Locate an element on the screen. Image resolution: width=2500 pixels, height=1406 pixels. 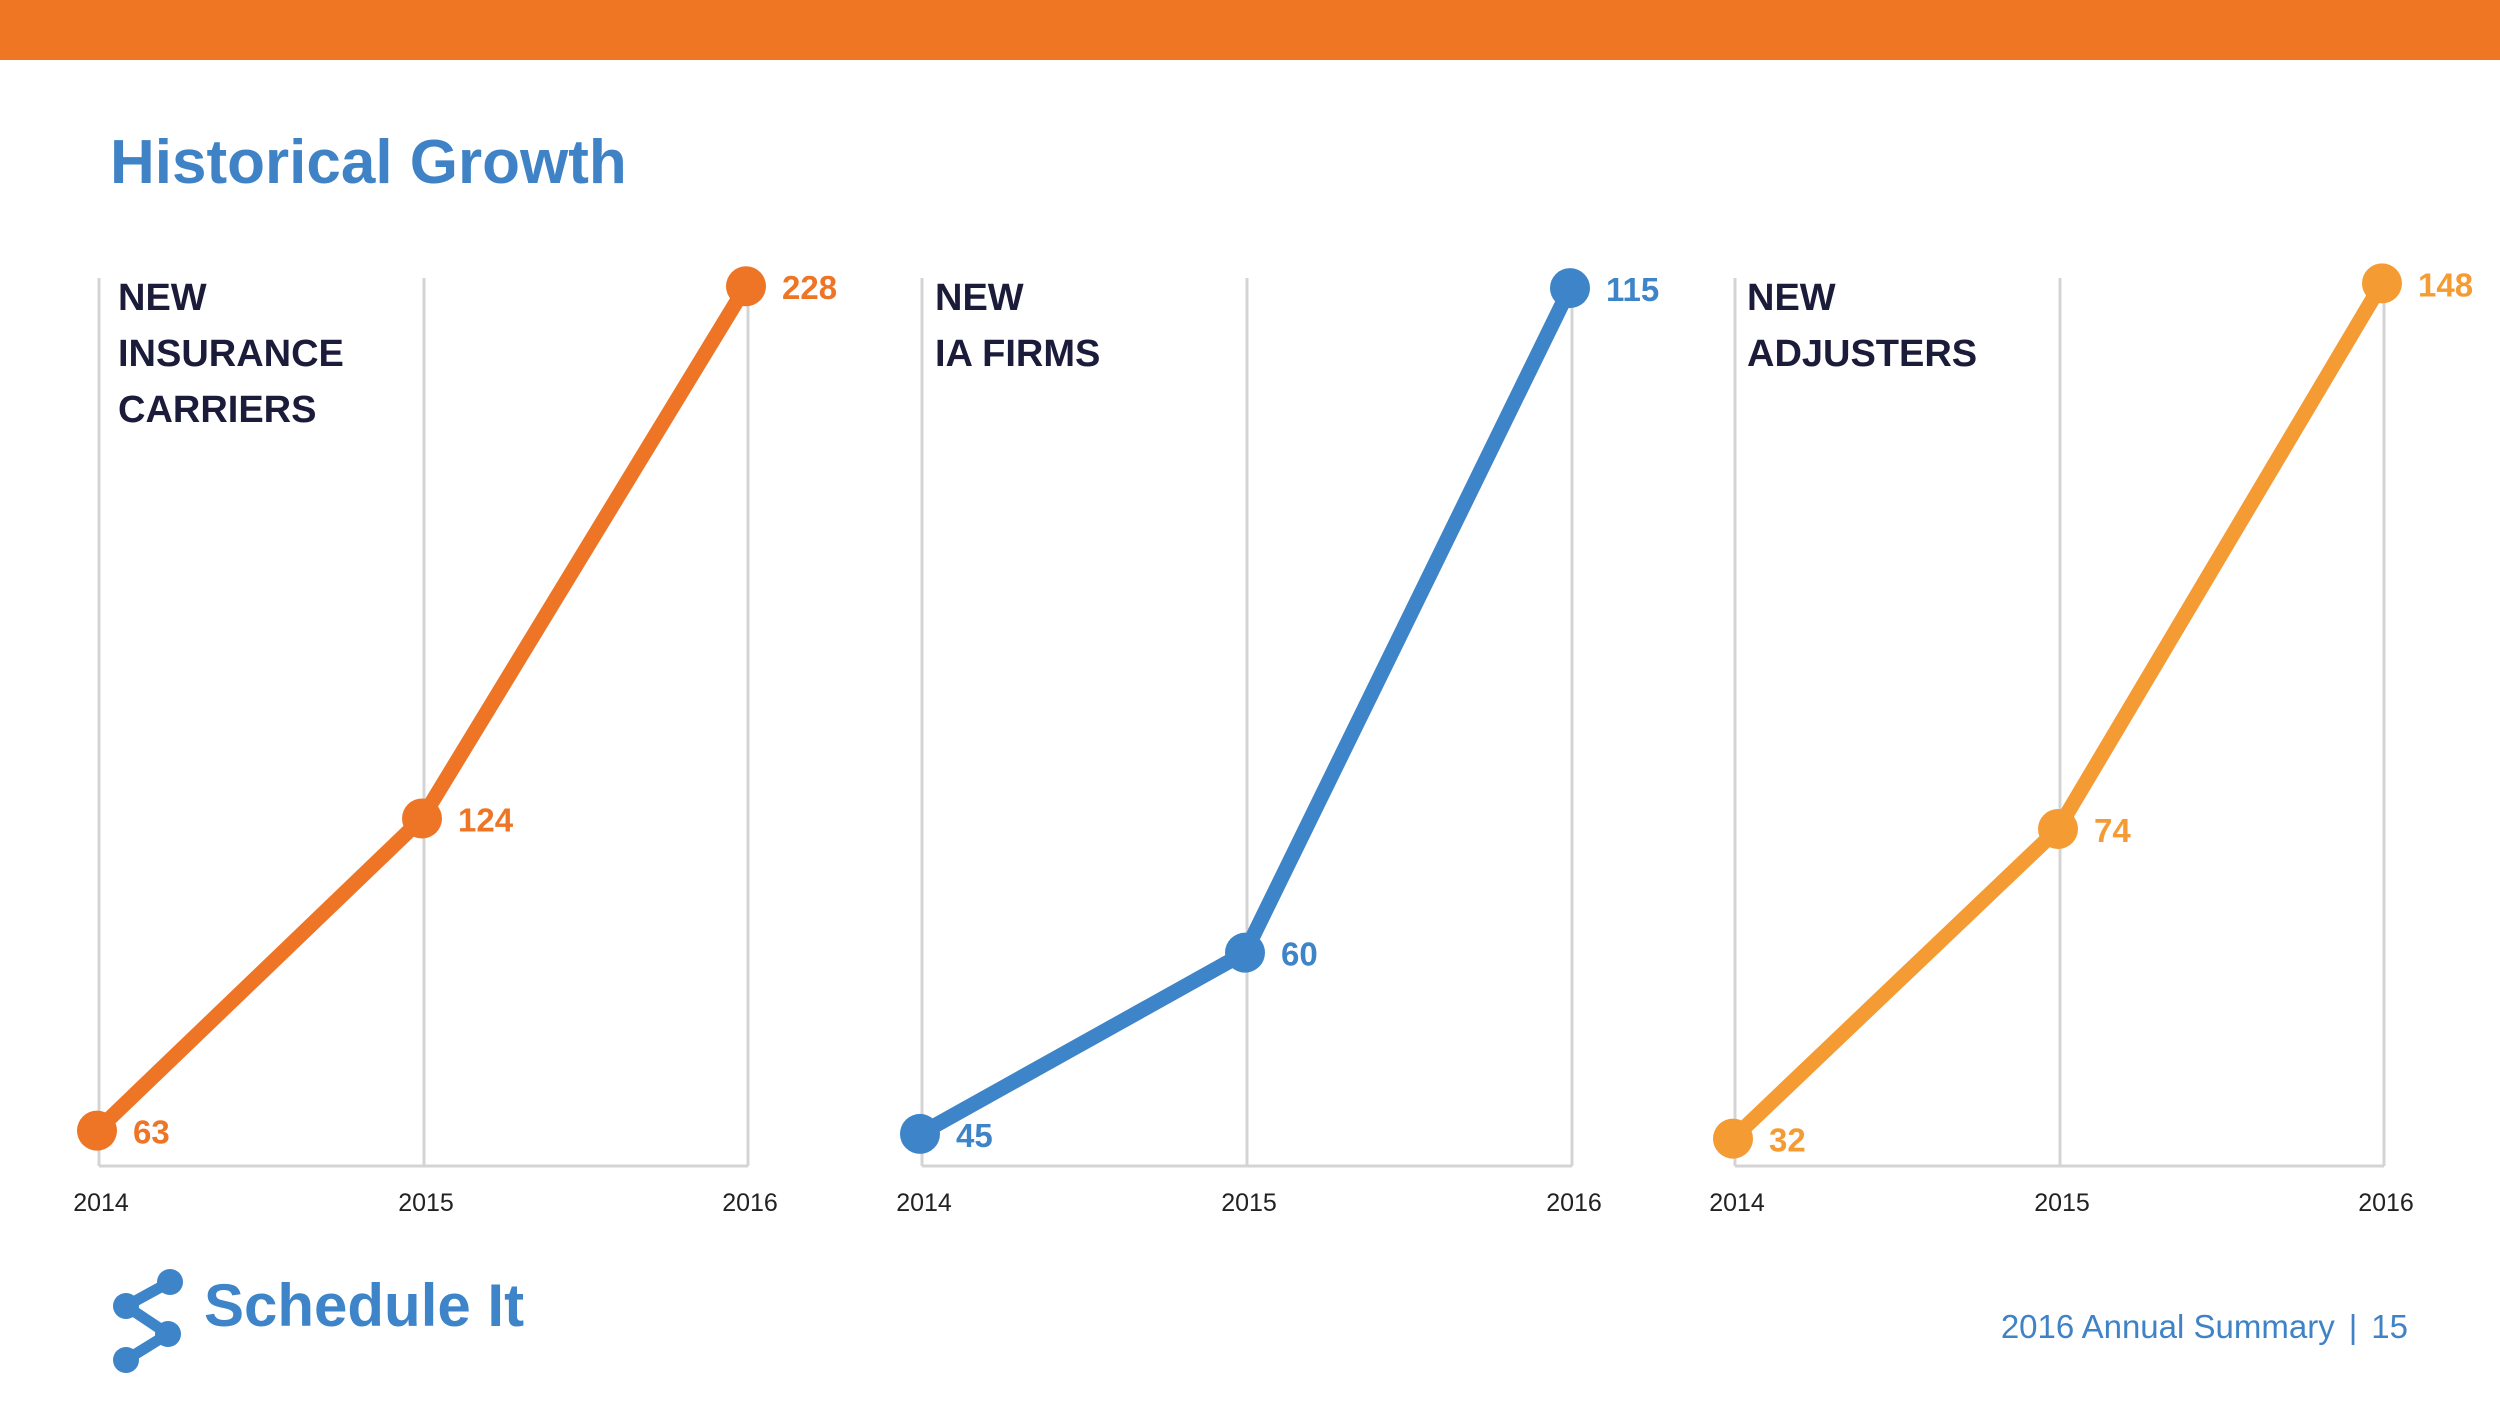
data-label-2014: 32 is located at coordinates (1787, 1140).